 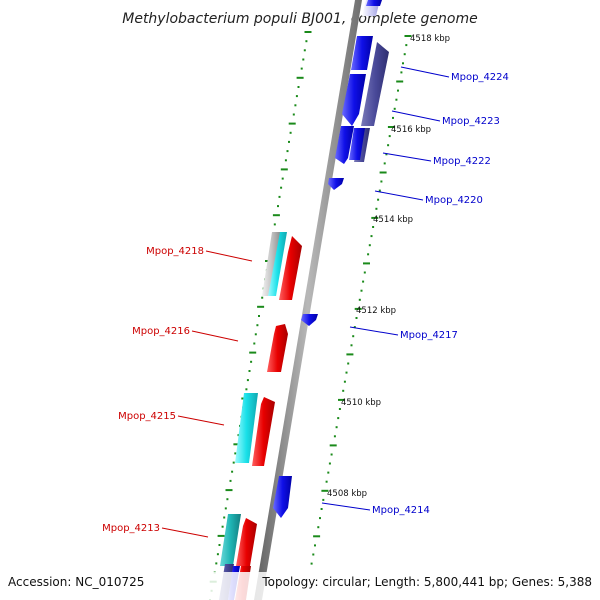 What do you see at coordinates (131, 528) in the screenshot?
I see `gene-label-mpop-4213: Mpop_4213` at bounding box center [131, 528].